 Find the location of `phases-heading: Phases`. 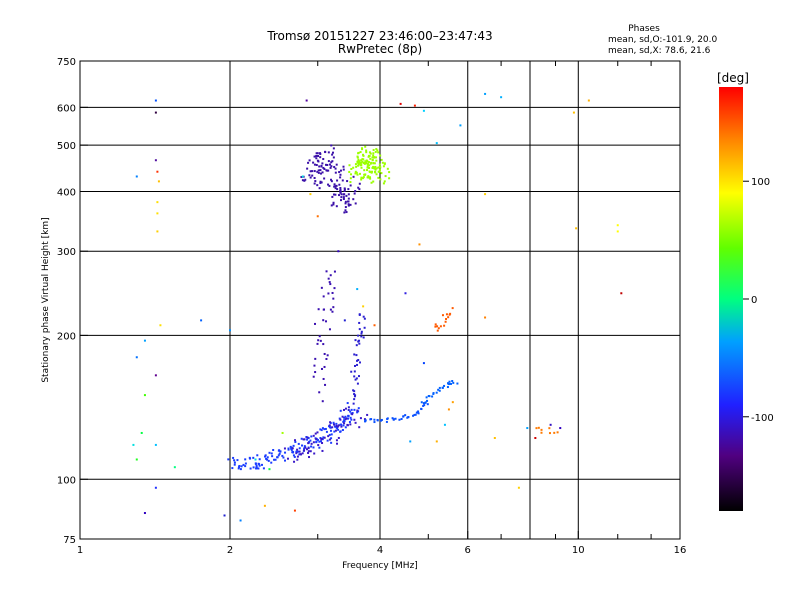

phases-heading: Phases is located at coordinates (644, 29).